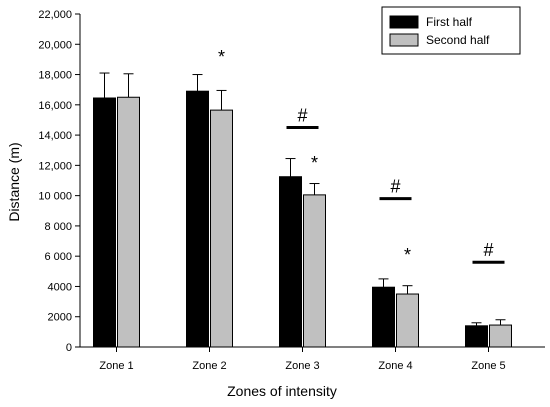 The width and height of the screenshot is (550, 407). Describe the element at coordinates (55, 106) in the screenshot. I see `y-tick-label: 16,000` at that location.